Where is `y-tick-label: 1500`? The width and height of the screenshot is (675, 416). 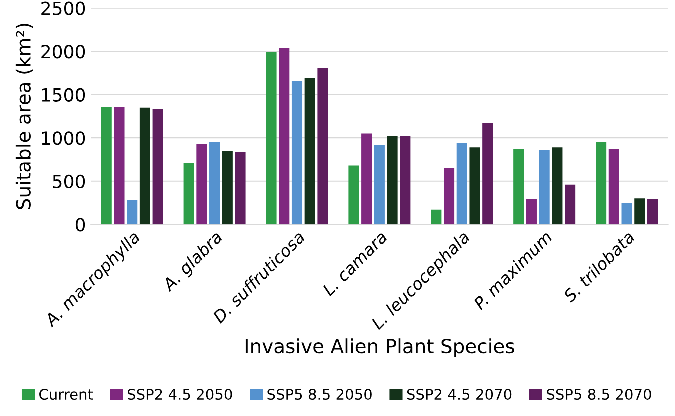 y-tick-label: 1500 is located at coordinates (64, 95).